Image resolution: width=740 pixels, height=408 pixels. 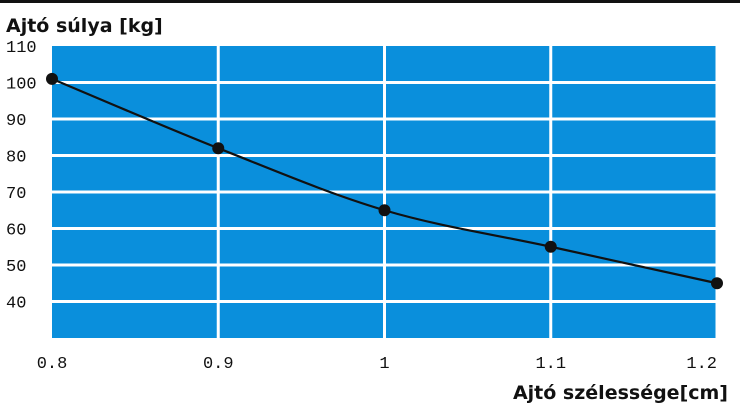 I want to click on y-tick-label: 70, so click(x=16, y=194).